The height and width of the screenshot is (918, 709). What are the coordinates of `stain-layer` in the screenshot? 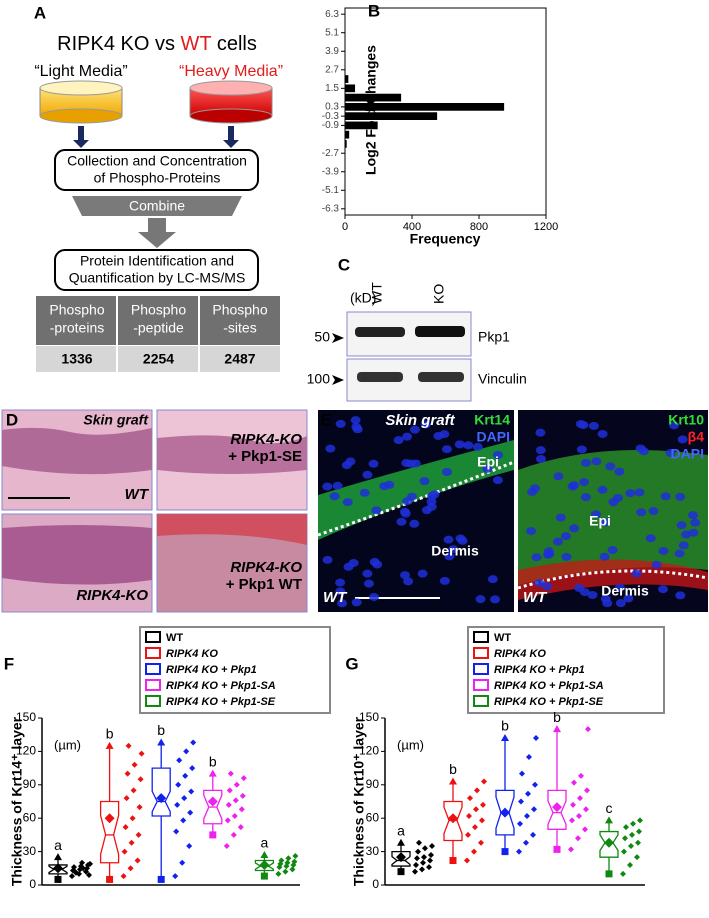 It's located at (613, 579).